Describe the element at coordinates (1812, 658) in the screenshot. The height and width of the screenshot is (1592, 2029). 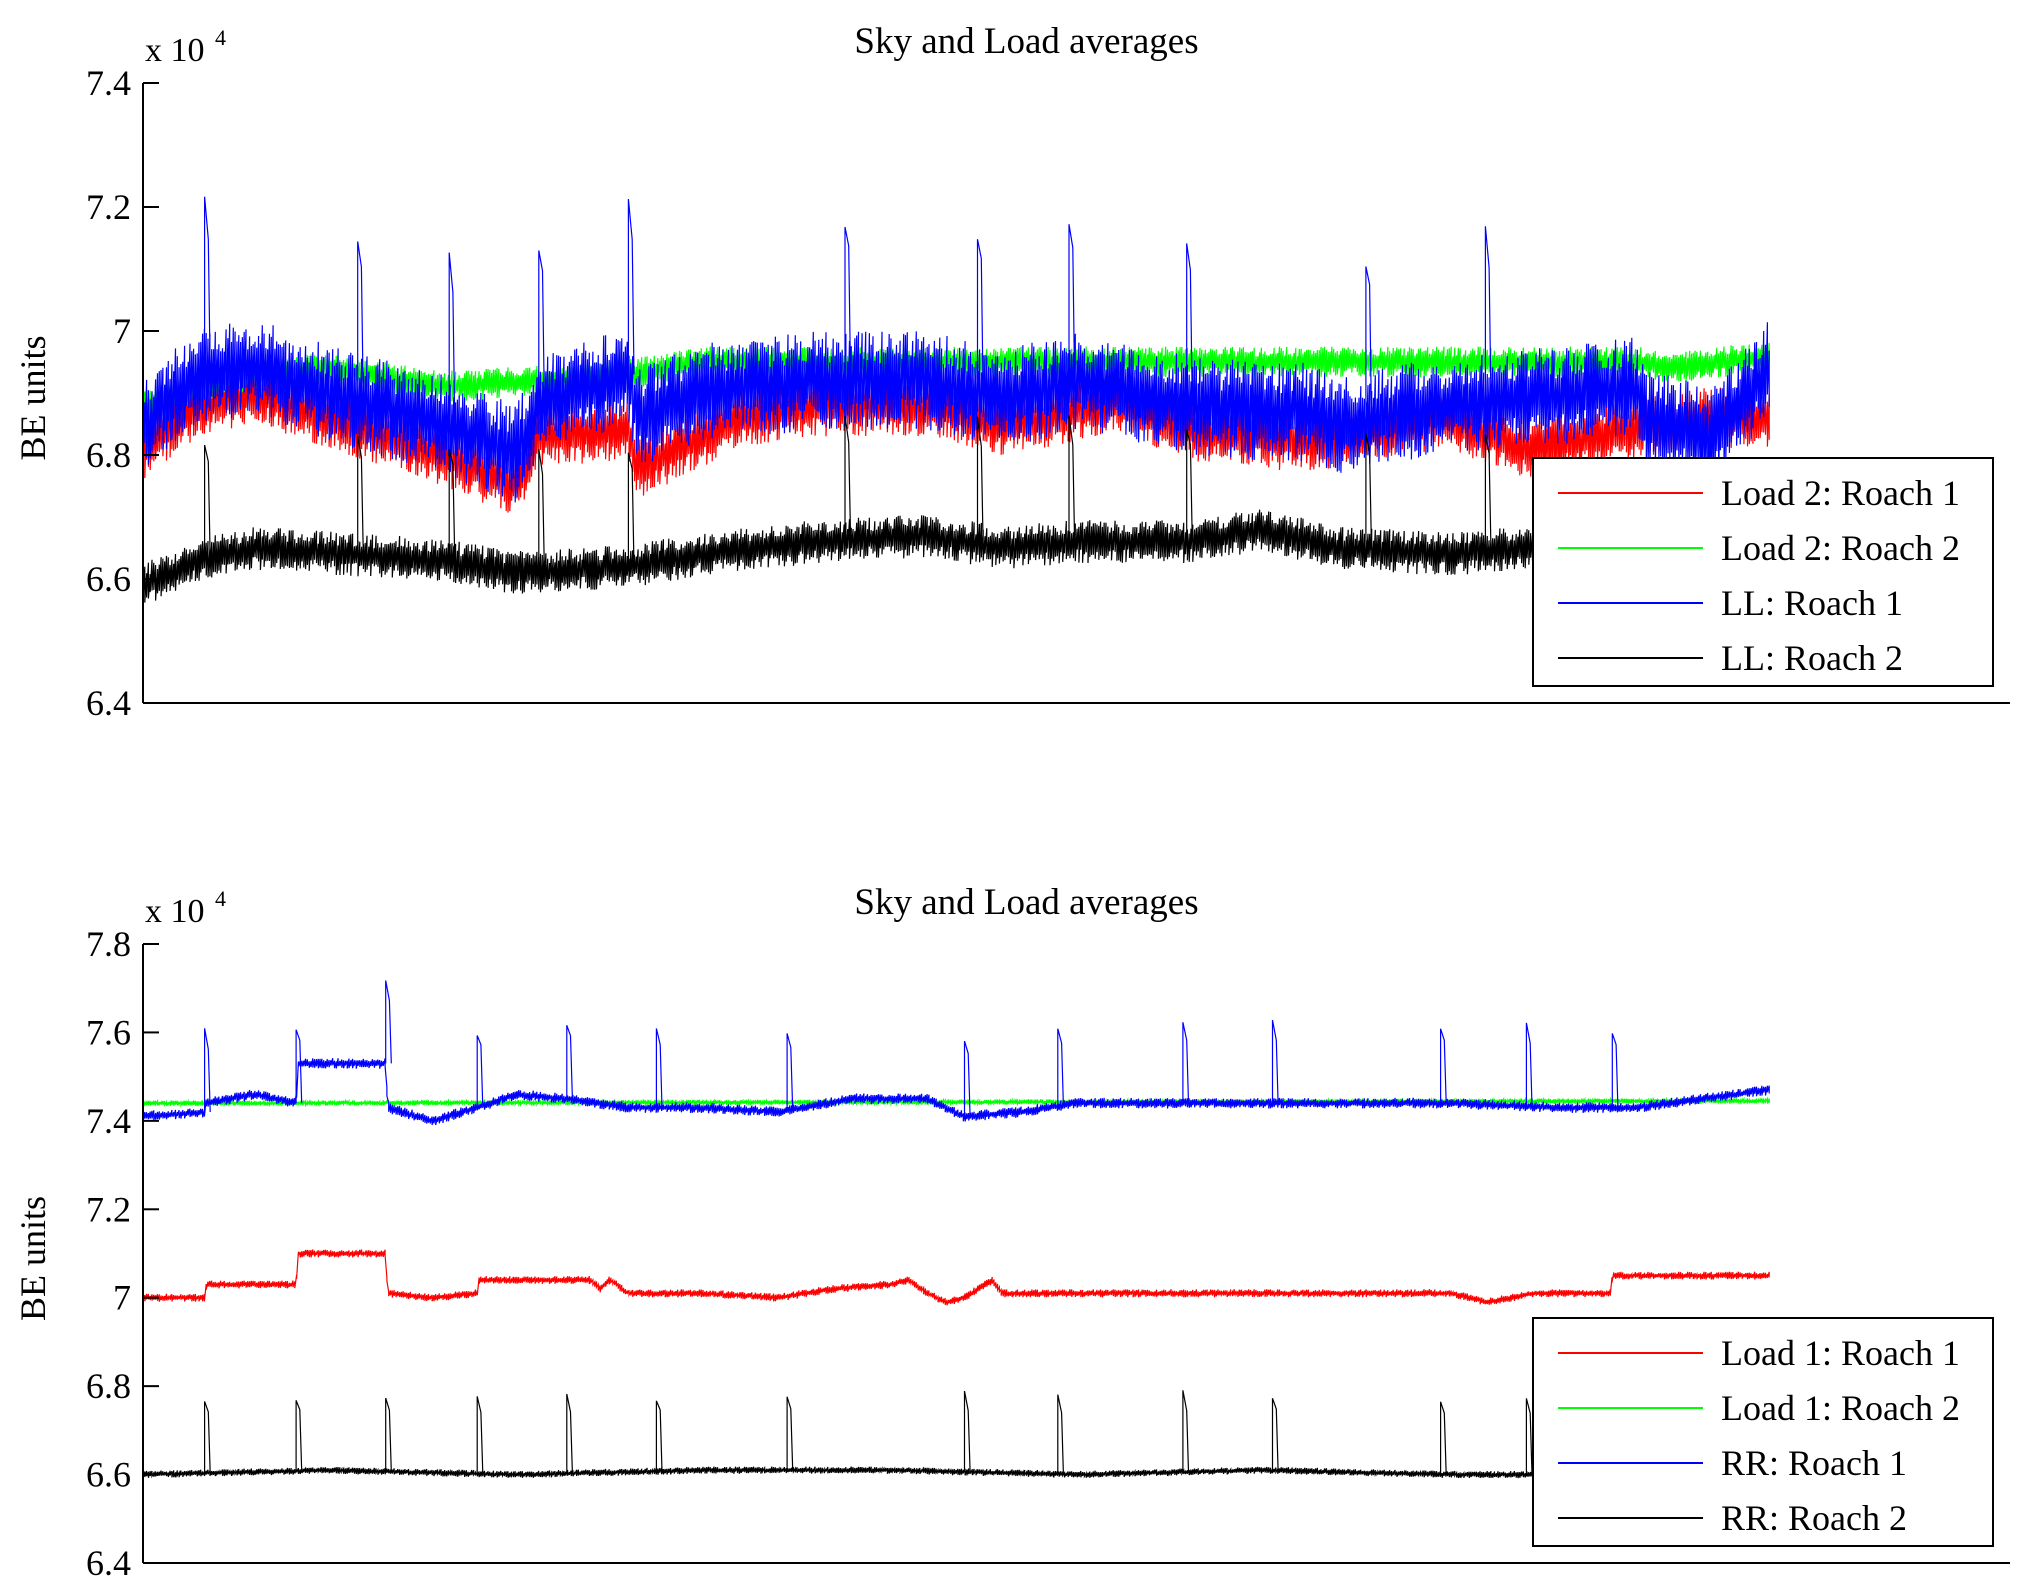
I see `legend-label-4: LL: Roach 2` at that location.